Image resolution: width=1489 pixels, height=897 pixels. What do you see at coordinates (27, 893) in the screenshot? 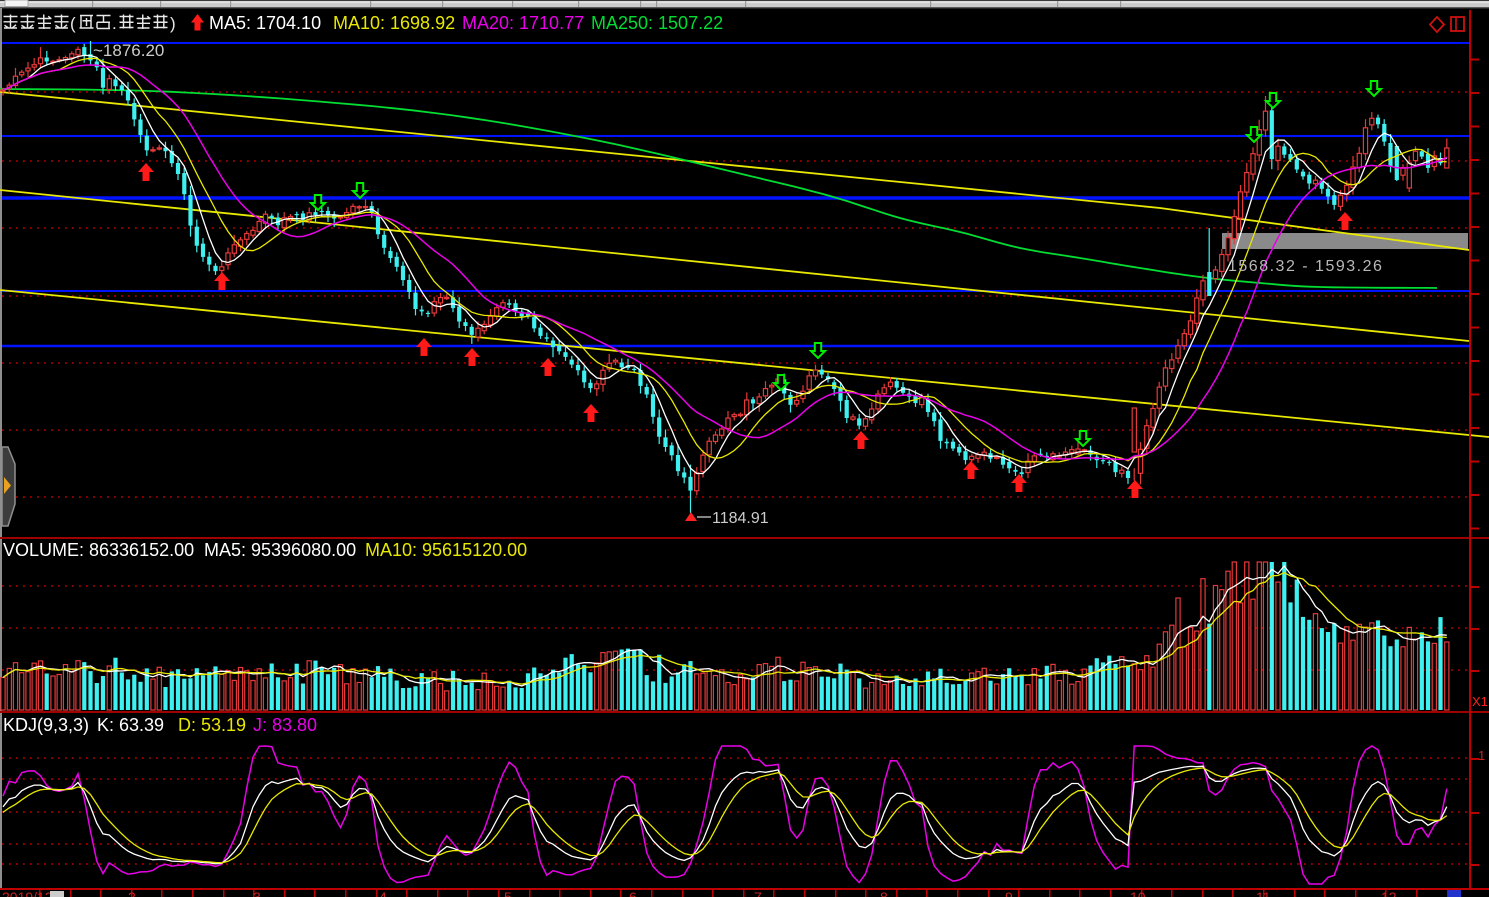
I see `svg-text: 2019/12` at bounding box center [27, 893].